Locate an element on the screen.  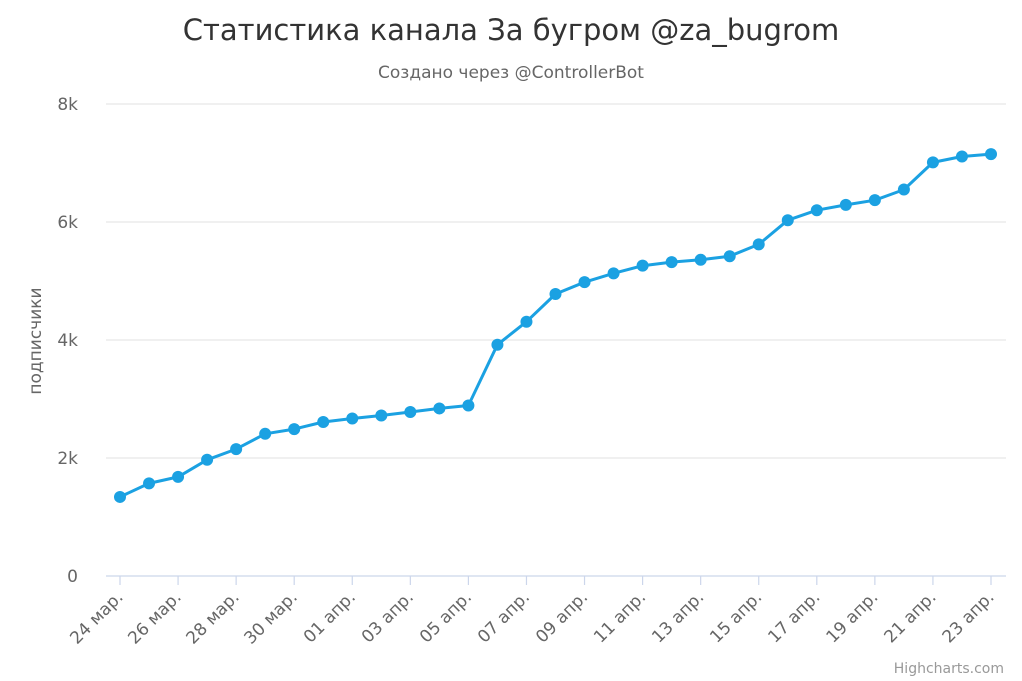
chart-subtitle: Создано через @ControllerBot is located at coordinates (511, 73).